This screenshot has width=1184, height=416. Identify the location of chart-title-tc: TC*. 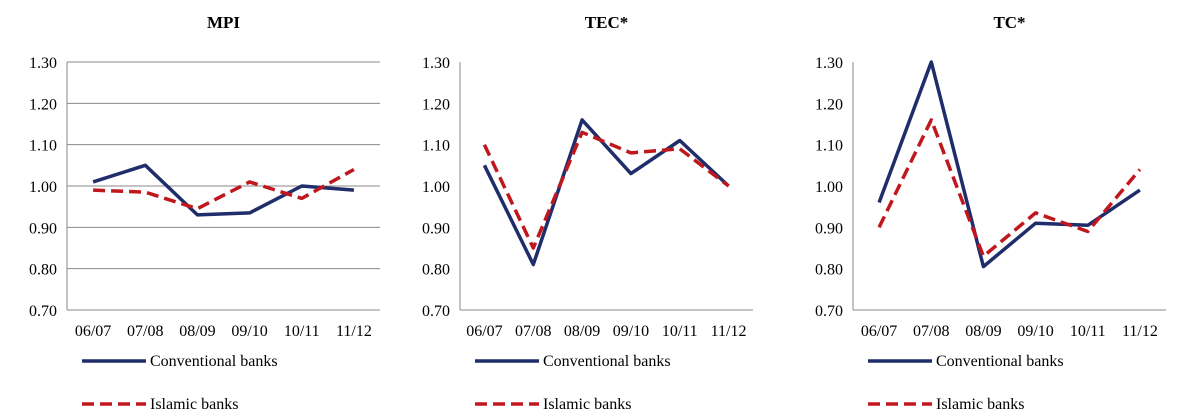
(1009, 22).